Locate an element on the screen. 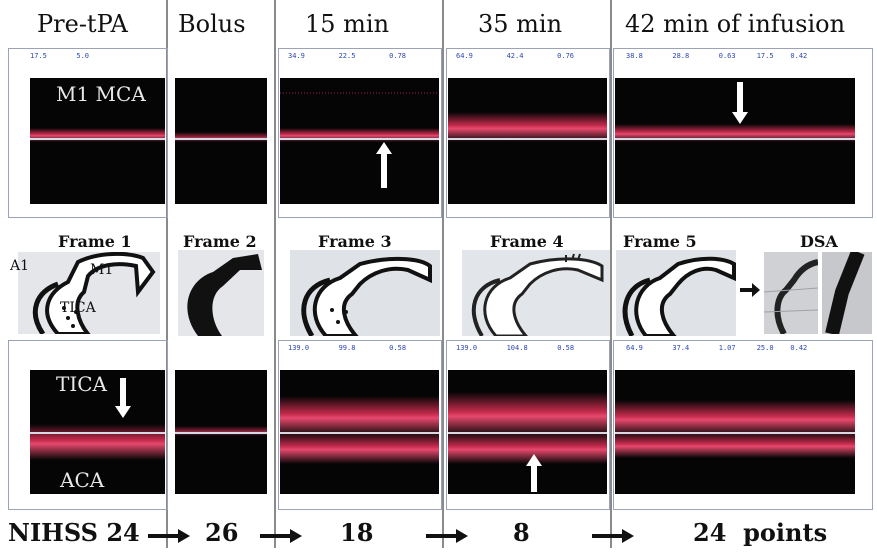  nihss-label: NIHSS 24 is located at coordinates (74, 532).